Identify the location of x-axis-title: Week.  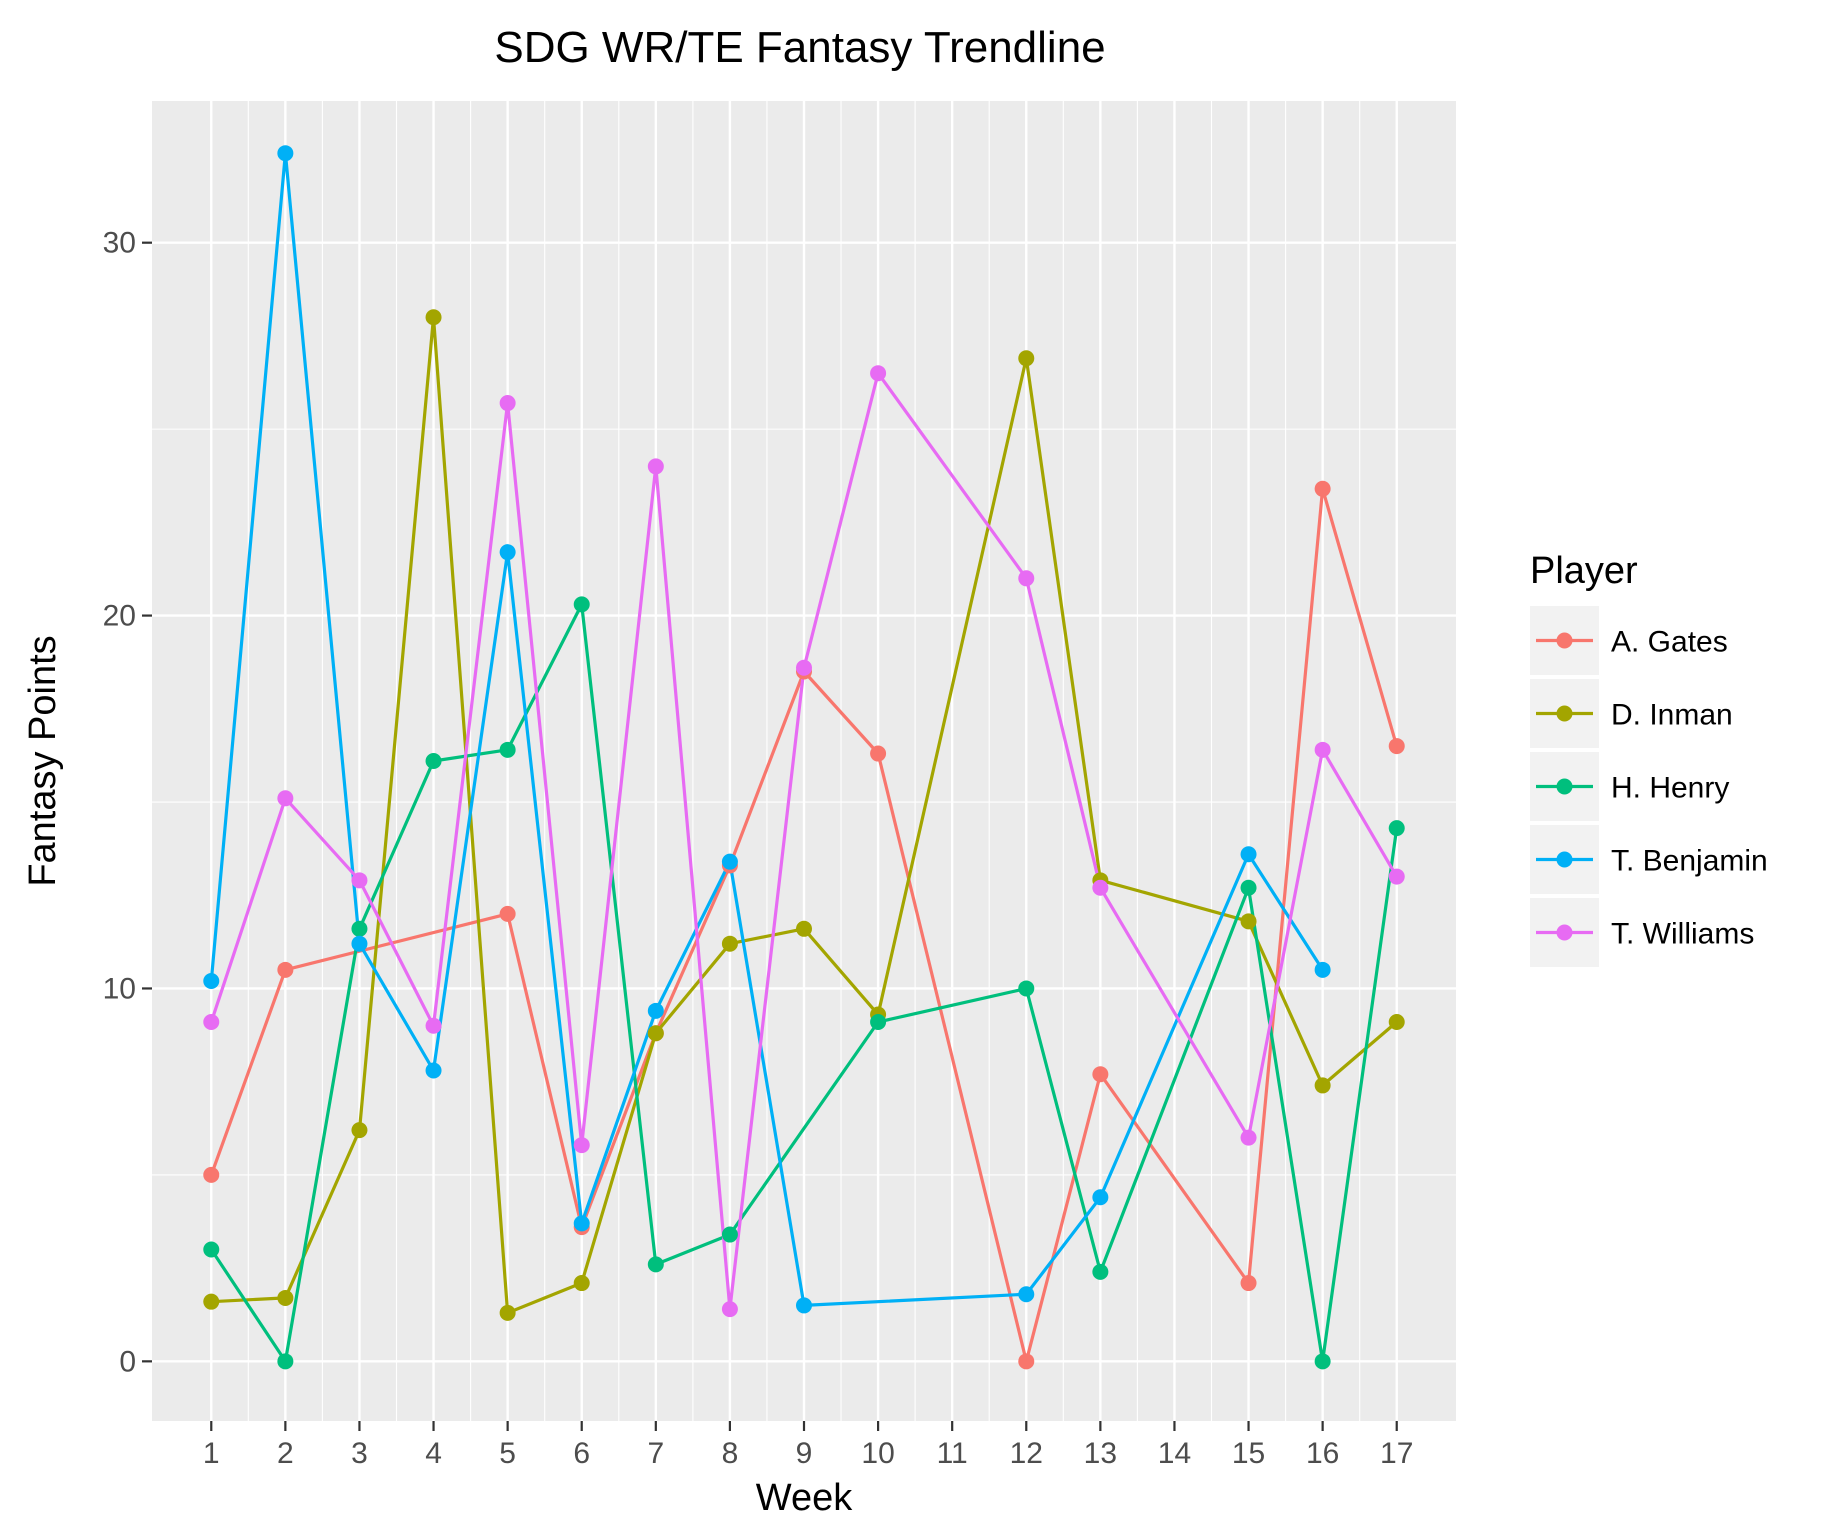
(804, 1498).